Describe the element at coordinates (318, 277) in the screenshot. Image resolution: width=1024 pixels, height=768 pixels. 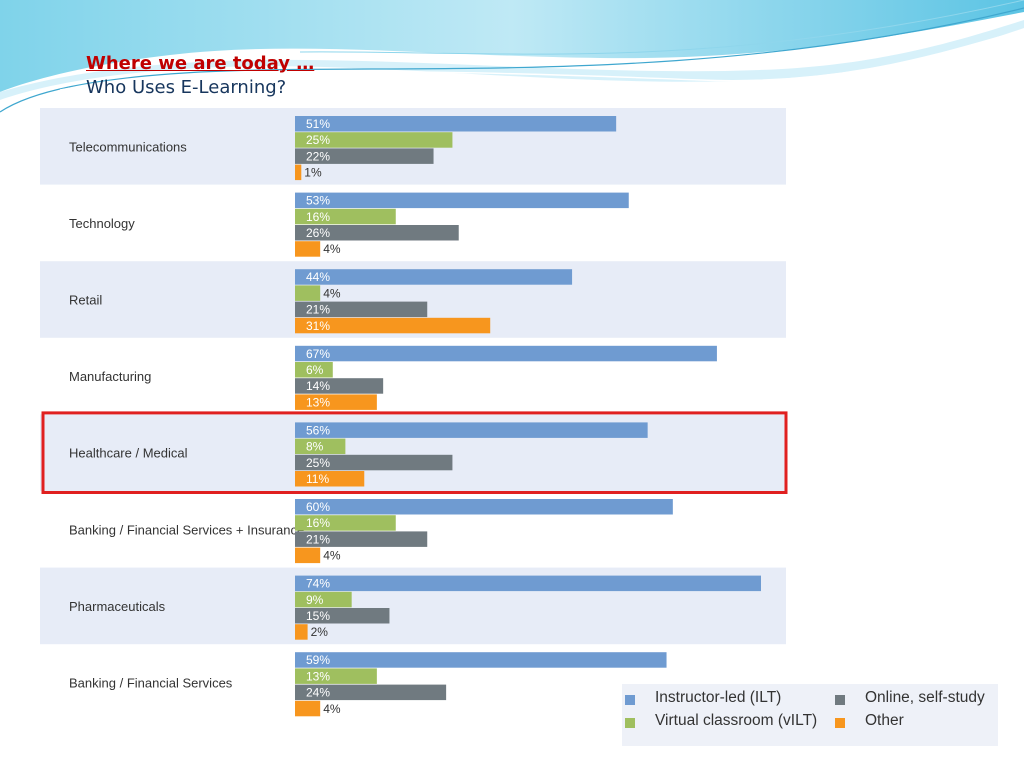
I see `data-label-ilt: 44%` at that location.